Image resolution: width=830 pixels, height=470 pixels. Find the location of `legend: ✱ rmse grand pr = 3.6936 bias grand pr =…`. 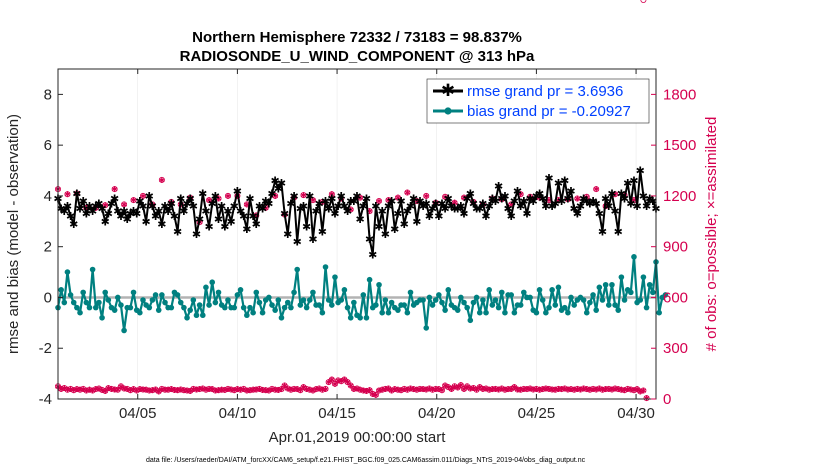

legend: ✱ rmse grand pr = 3.6936 bias grand pr =… is located at coordinates (538, 101).